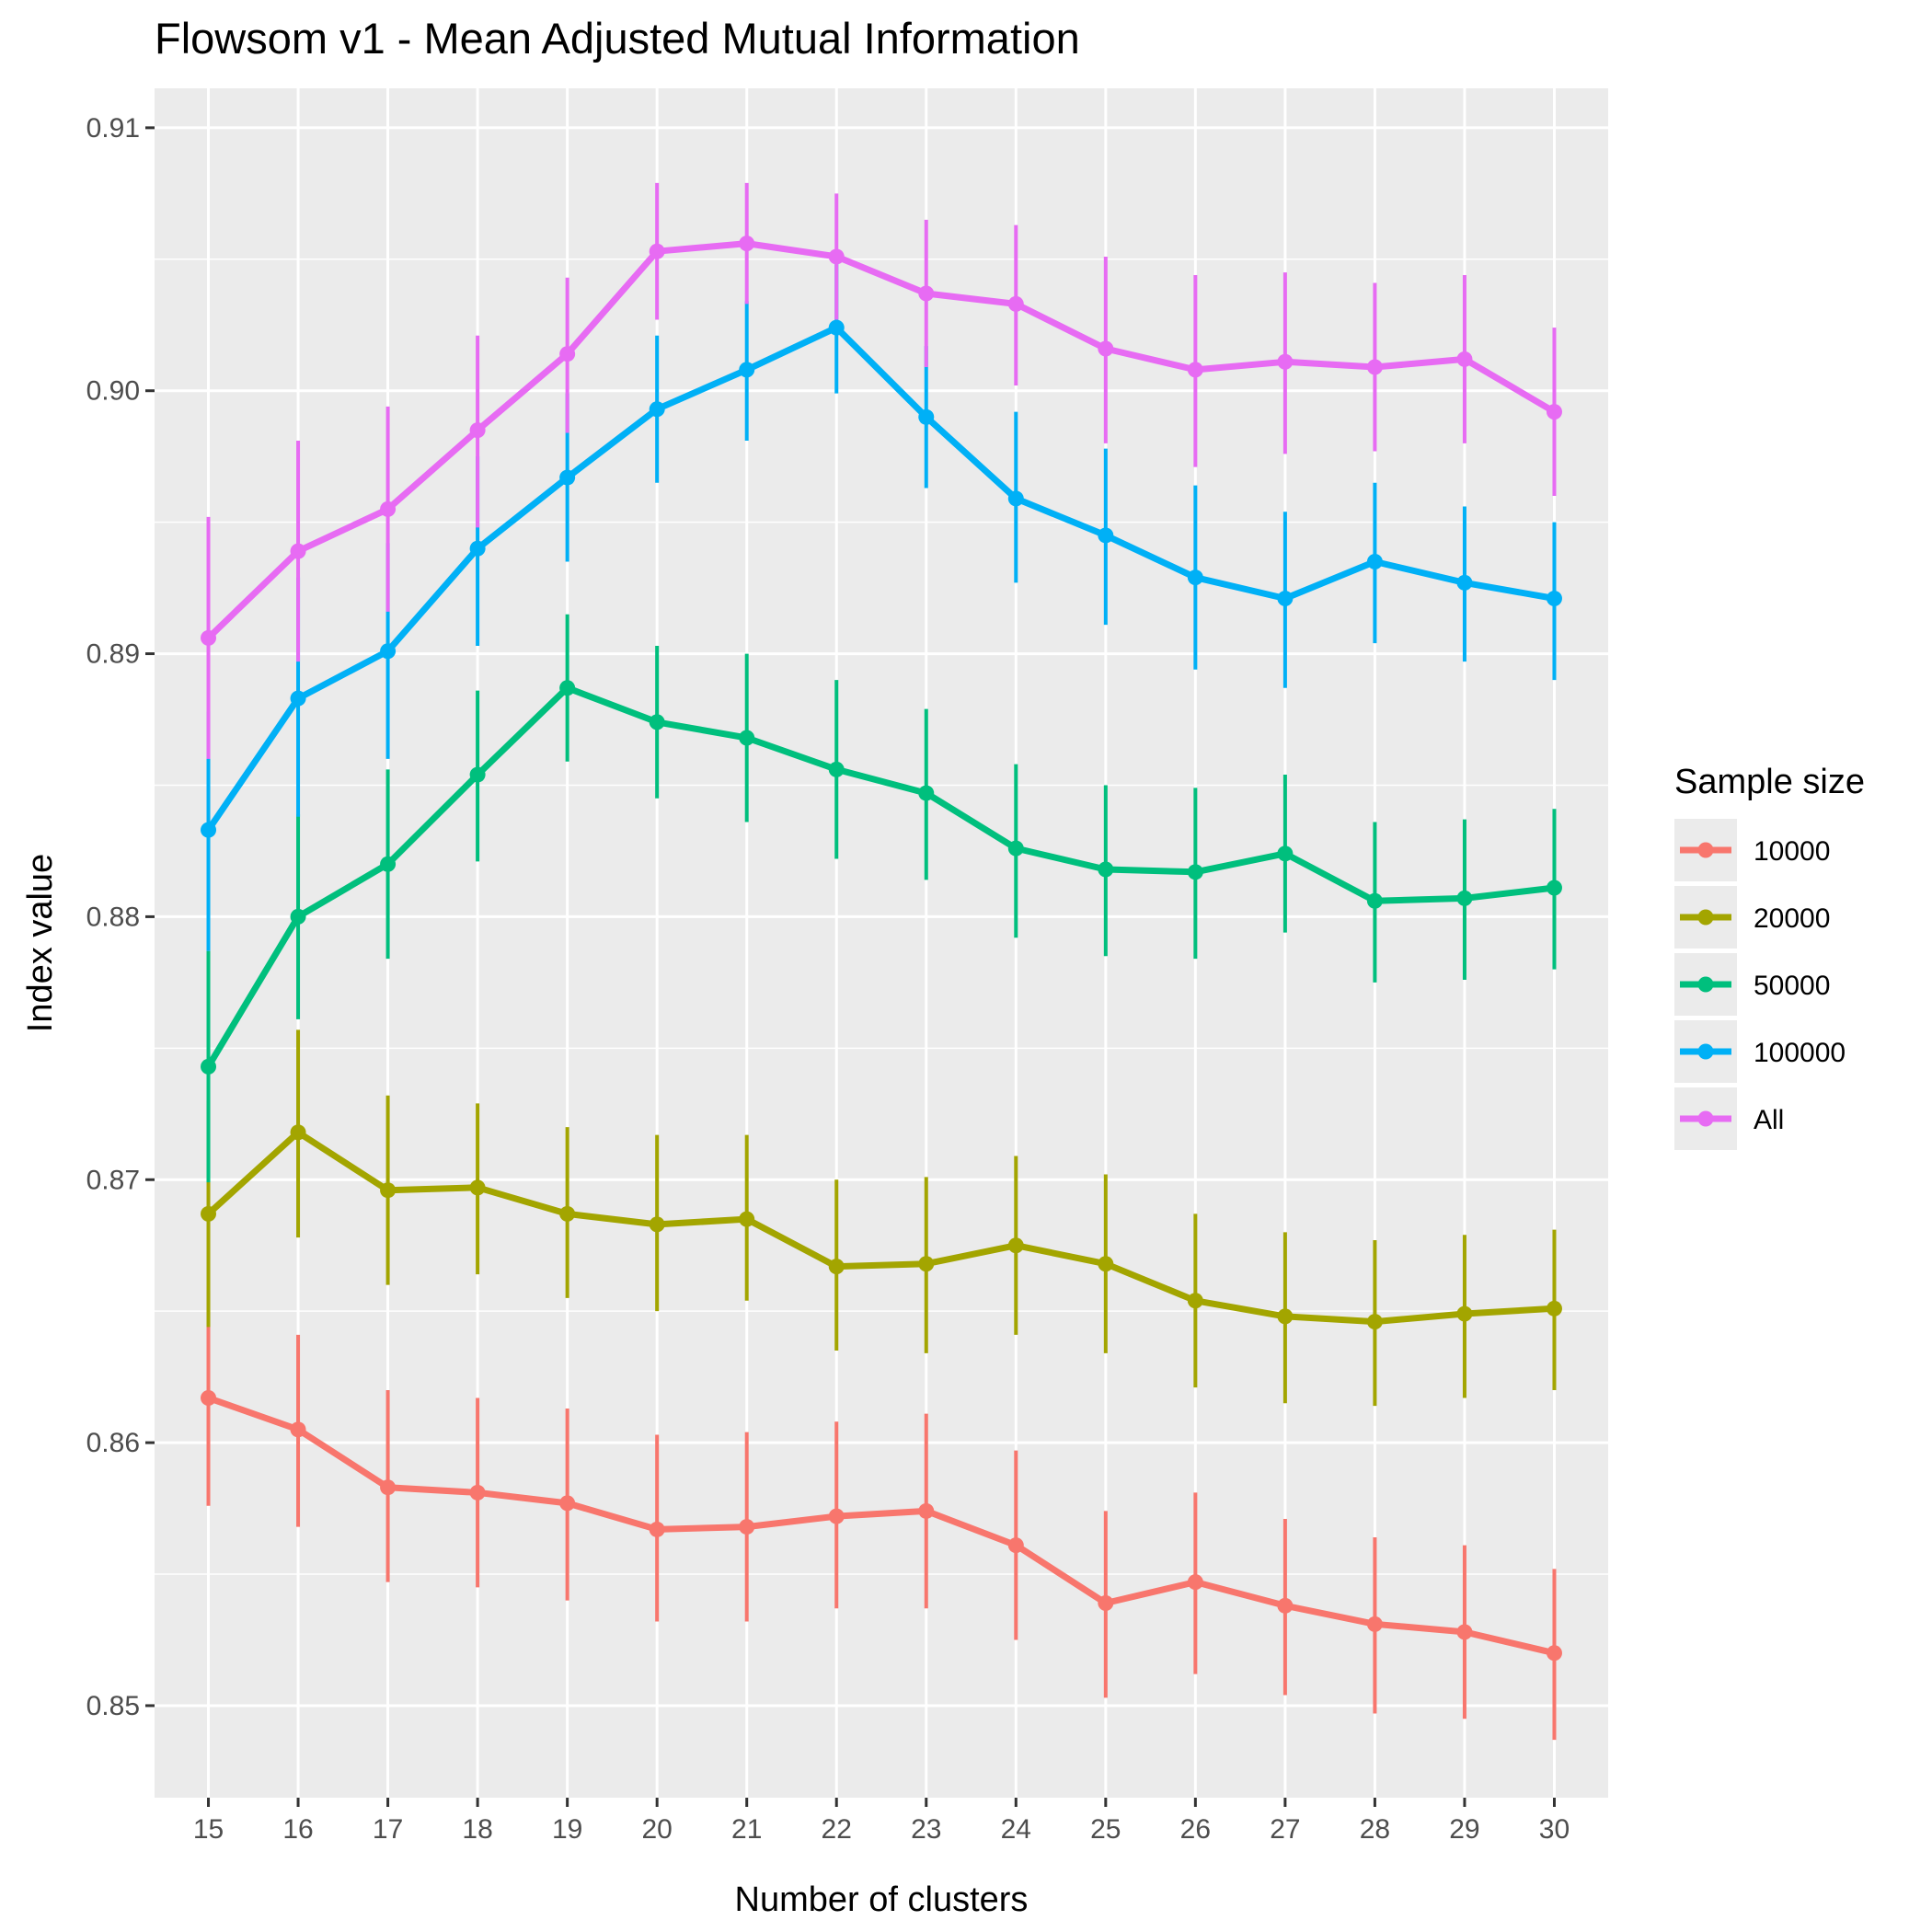 The image size is (1932, 1932). What do you see at coordinates (1792, 851) in the screenshot?
I see `legend-label: 10000` at bounding box center [1792, 851].